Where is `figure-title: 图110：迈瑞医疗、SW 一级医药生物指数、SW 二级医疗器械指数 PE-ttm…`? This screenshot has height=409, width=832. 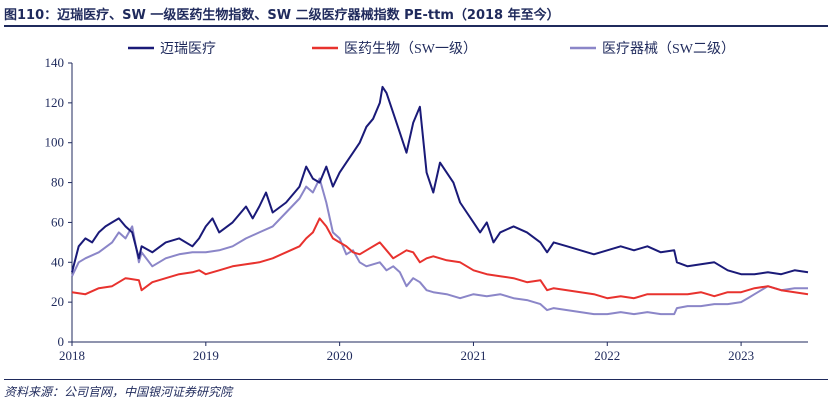
figure-title: 图110：迈瑞医疗、SW 一级医药生物指数、SW 二级医疗器械指数 PE-ttm… is located at coordinates (282, 15).